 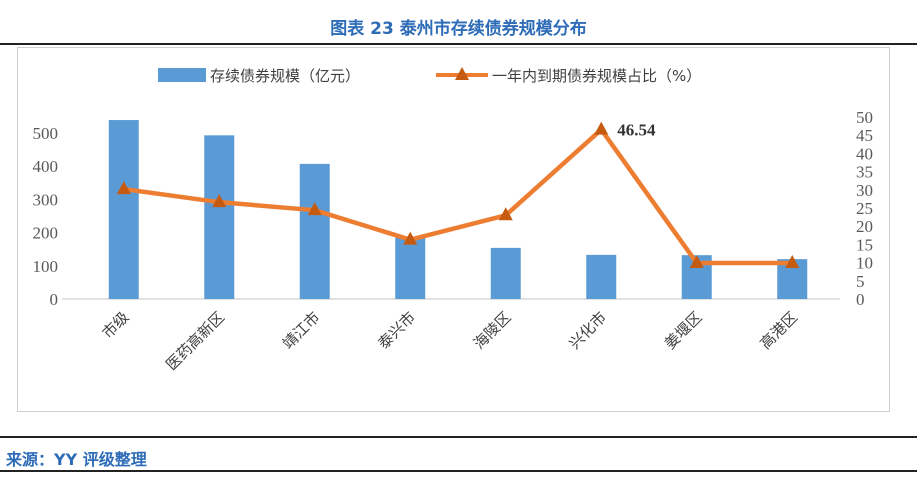 I want to click on legend-label: 存续债券规模（亿元）, so click(x=285, y=76).